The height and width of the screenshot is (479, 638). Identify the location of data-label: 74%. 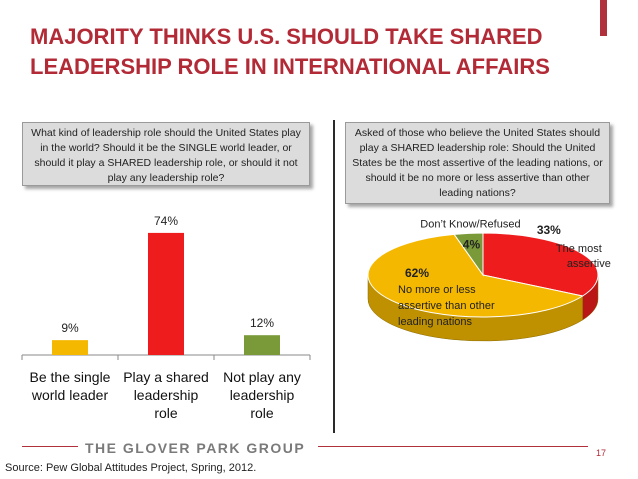
(166, 221).